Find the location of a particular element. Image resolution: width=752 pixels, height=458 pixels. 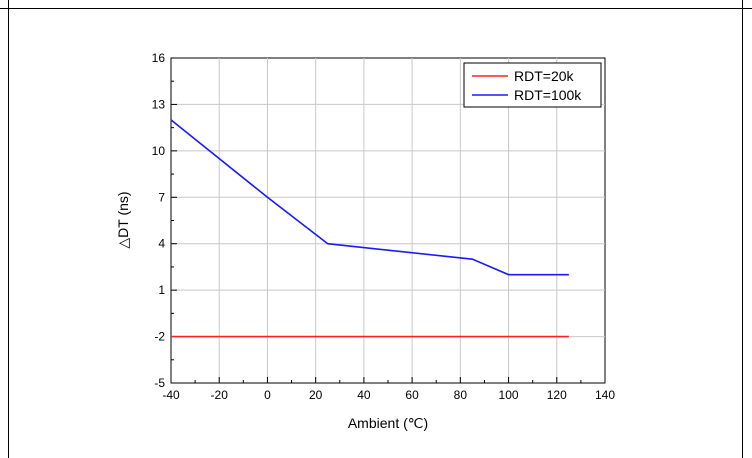

y-tick-label: -5 is located at coordinates (159, 383).